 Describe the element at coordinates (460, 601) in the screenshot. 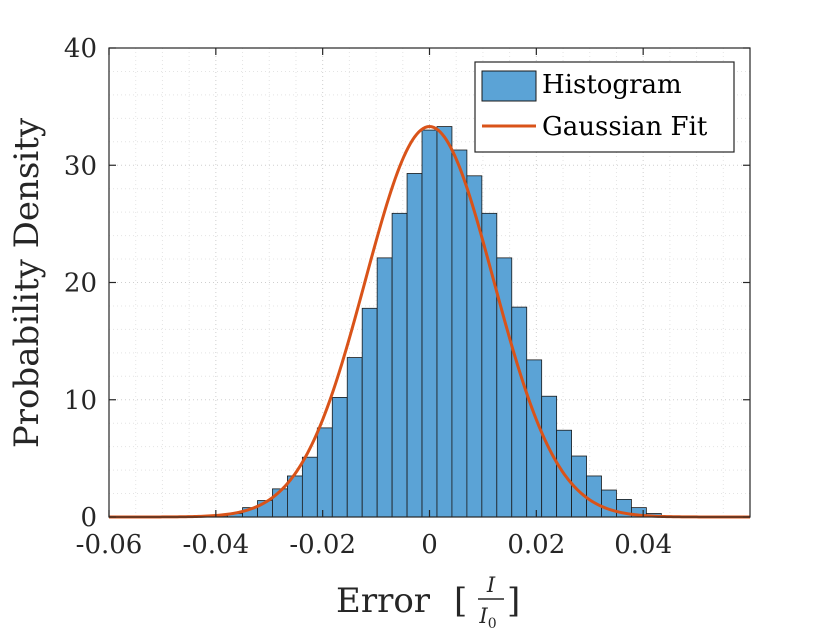

I see `x-axis-label-open-bracket: [` at that location.